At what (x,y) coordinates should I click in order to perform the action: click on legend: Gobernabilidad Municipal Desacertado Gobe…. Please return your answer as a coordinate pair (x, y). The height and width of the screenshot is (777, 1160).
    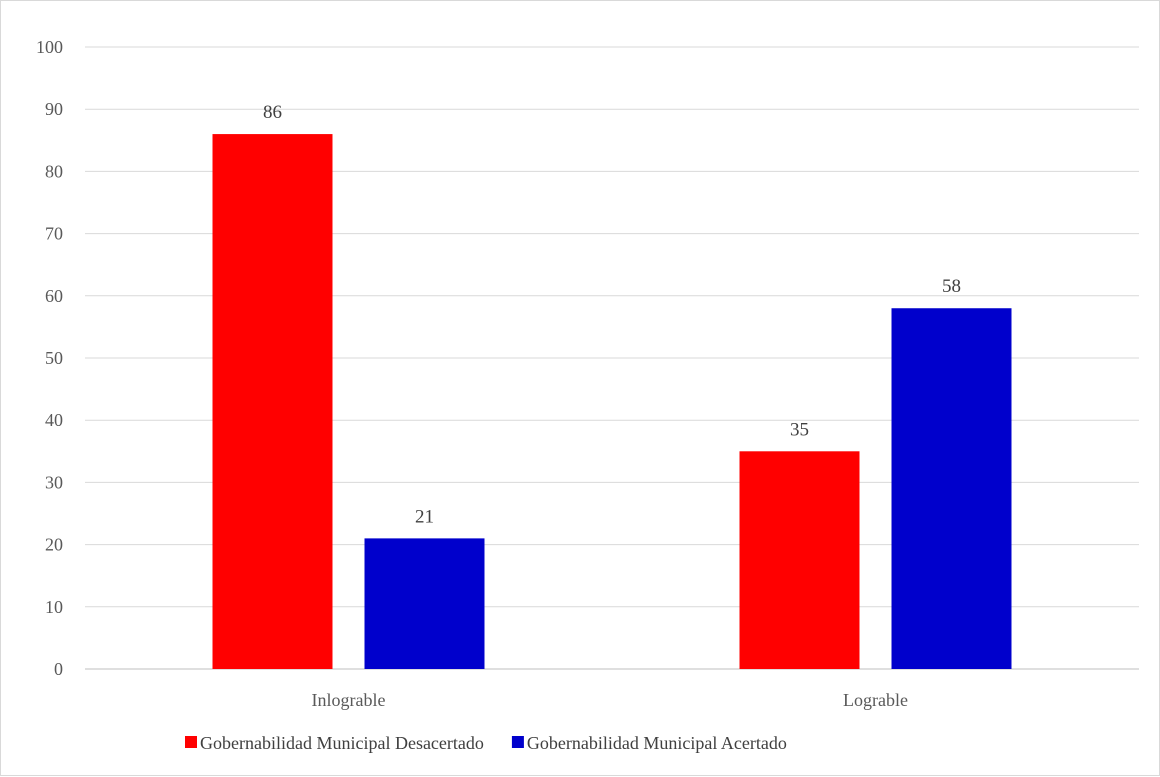
    Looking at the image, I should click on (486, 743).